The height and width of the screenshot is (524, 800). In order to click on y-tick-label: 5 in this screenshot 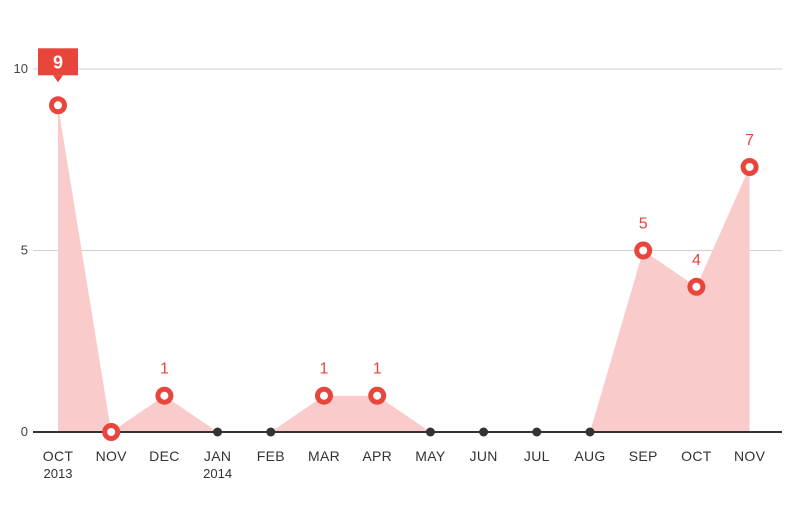, I will do `click(24, 250)`.